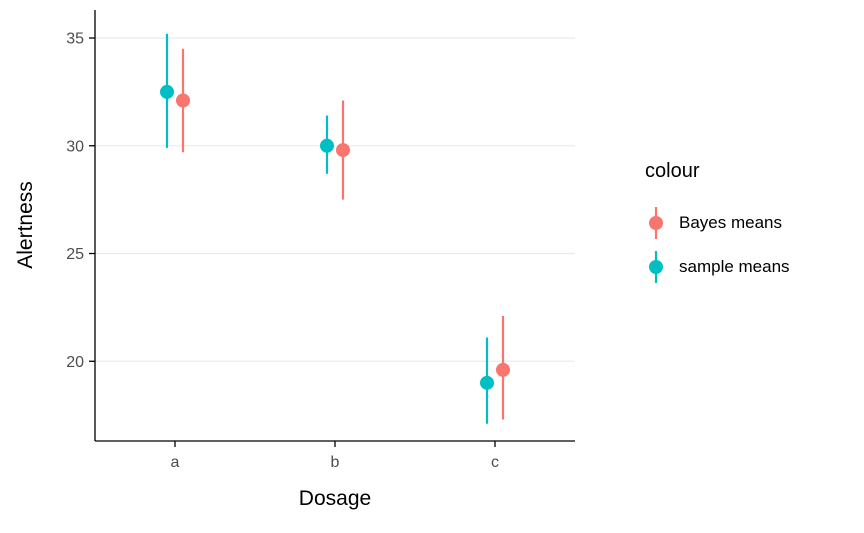 Image resolution: width=864 pixels, height=533 pixels. I want to click on legend-label: Bayes means, so click(730, 222).